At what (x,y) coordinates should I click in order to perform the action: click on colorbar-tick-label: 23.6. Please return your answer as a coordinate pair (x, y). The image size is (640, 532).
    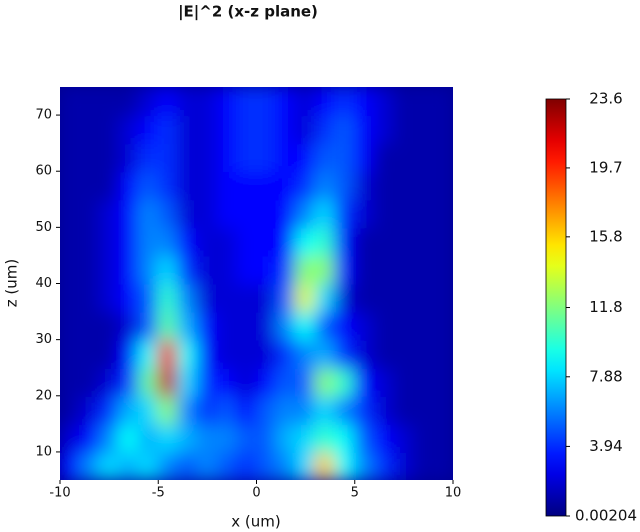
    Looking at the image, I should click on (605, 99).